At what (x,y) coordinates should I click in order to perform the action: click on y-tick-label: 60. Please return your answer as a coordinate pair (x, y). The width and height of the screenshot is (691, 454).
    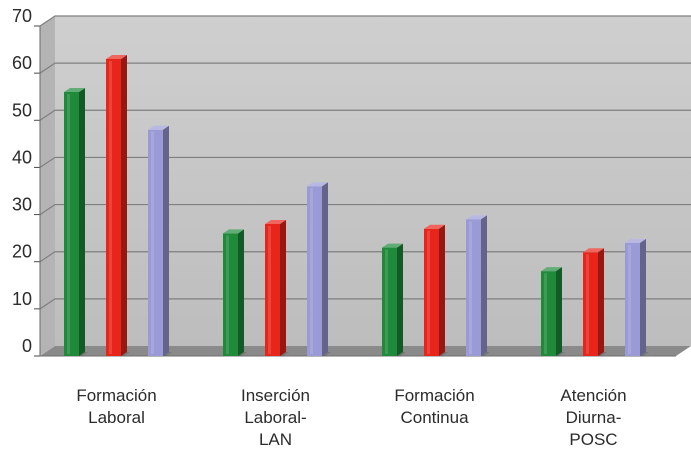
    Looking at the image, I should click on (22, 63).